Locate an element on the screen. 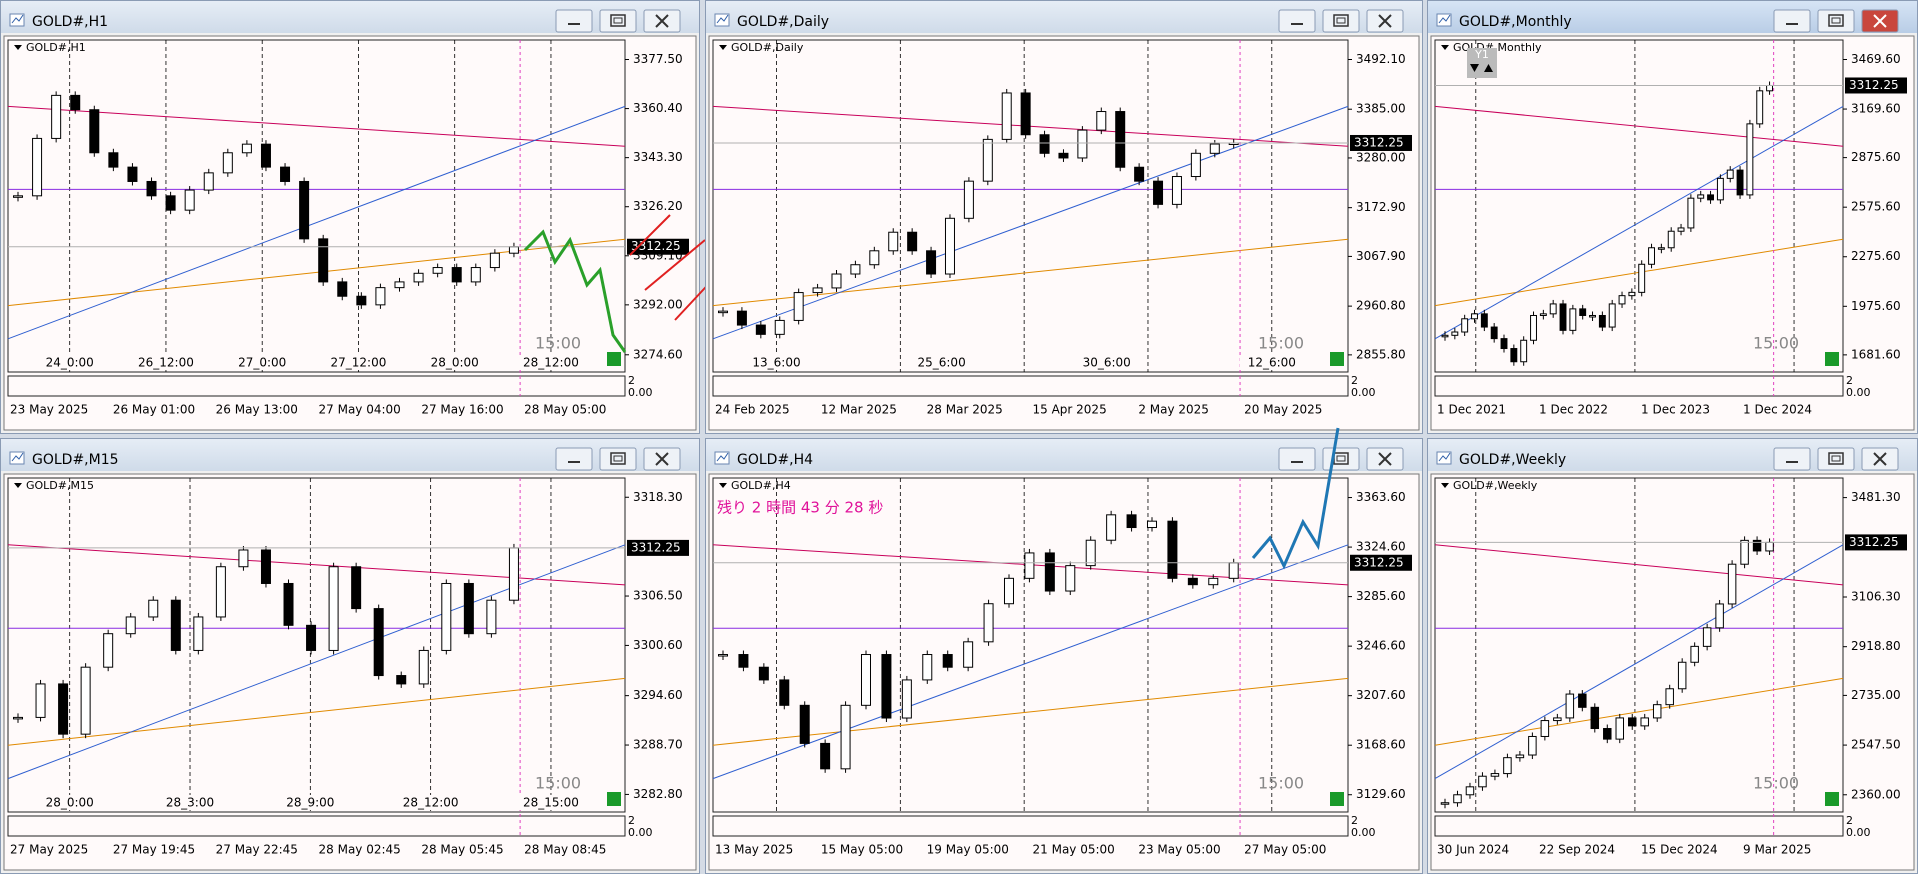 The image size is (1918, 874). period-button is located at coordinates (1482, 63).